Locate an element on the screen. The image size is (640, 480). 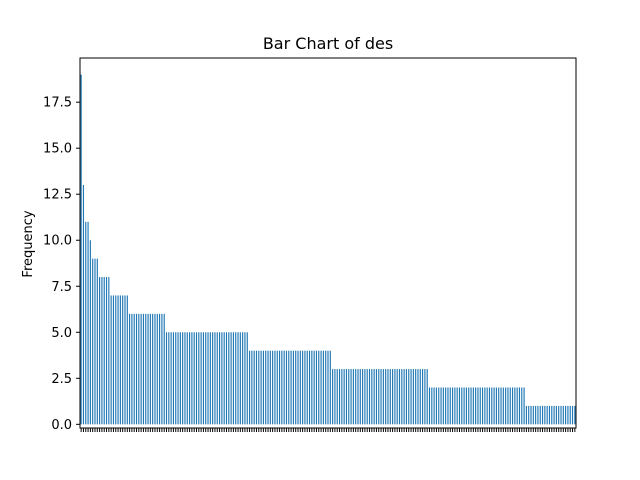
y-tick-label: 5.0 is located at coordinates (61, 333).